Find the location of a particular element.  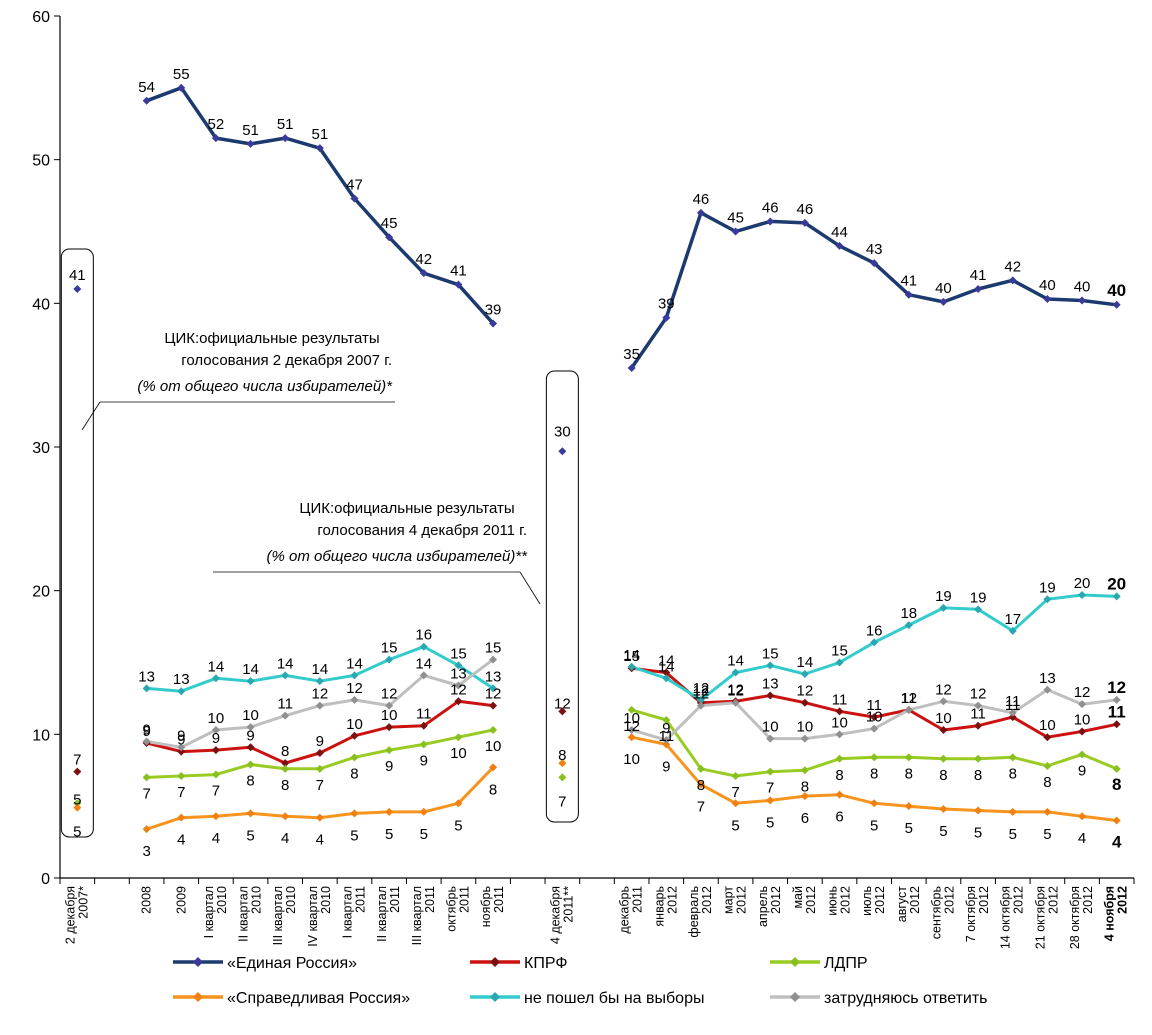

data-label: 15 is located at coordinates (770, 653).